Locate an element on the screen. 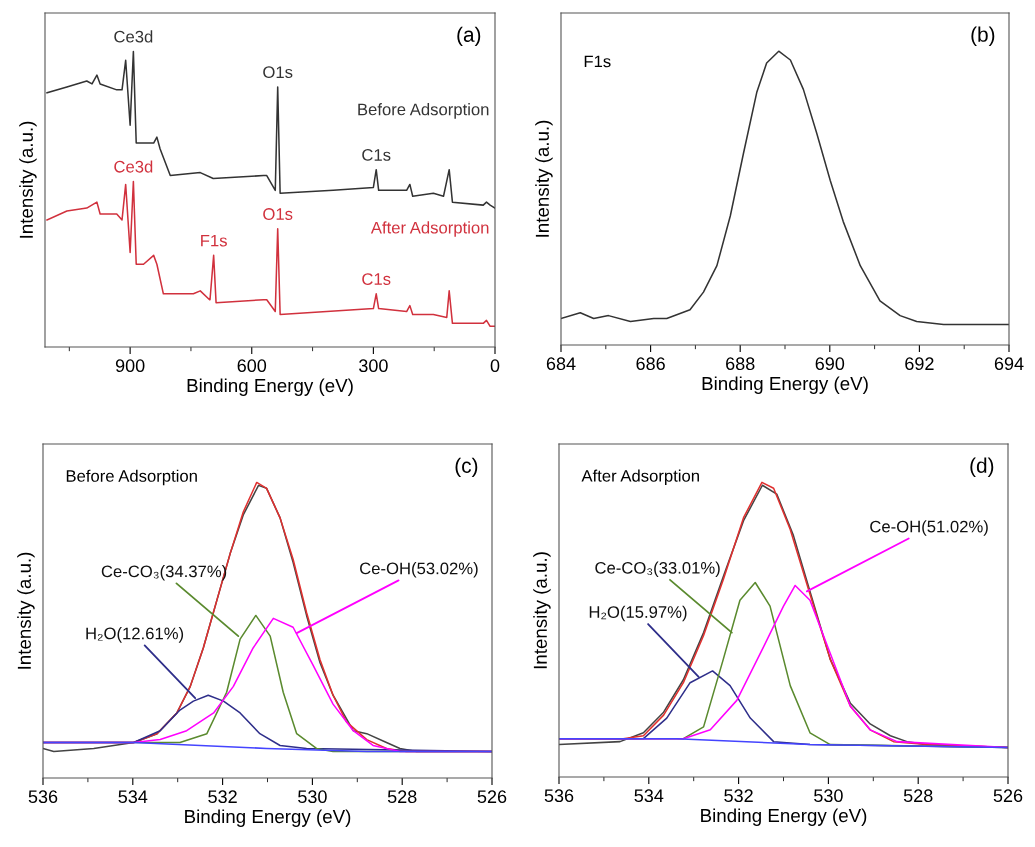 Image resolution: width=1035 pixels, height=847 pixels. text: (c) is located at coordinates (466, 467).